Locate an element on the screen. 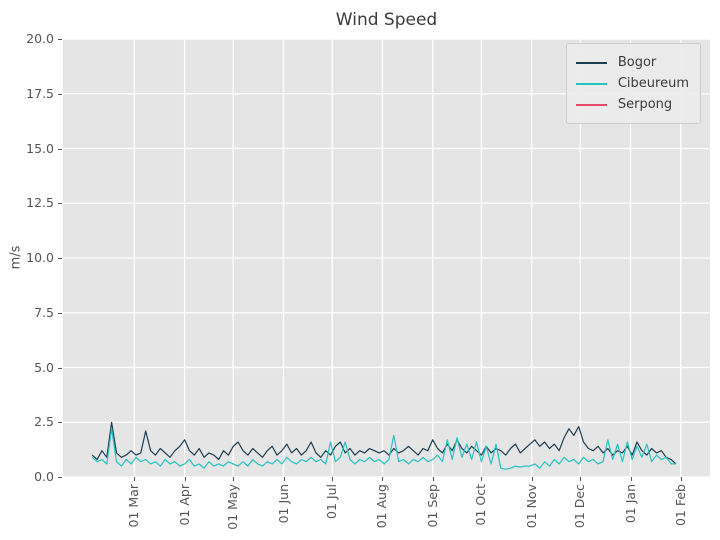 The image size is (720, 540). legend-item-cibeureum: Cibeureum is located at coordinates (632, 83).